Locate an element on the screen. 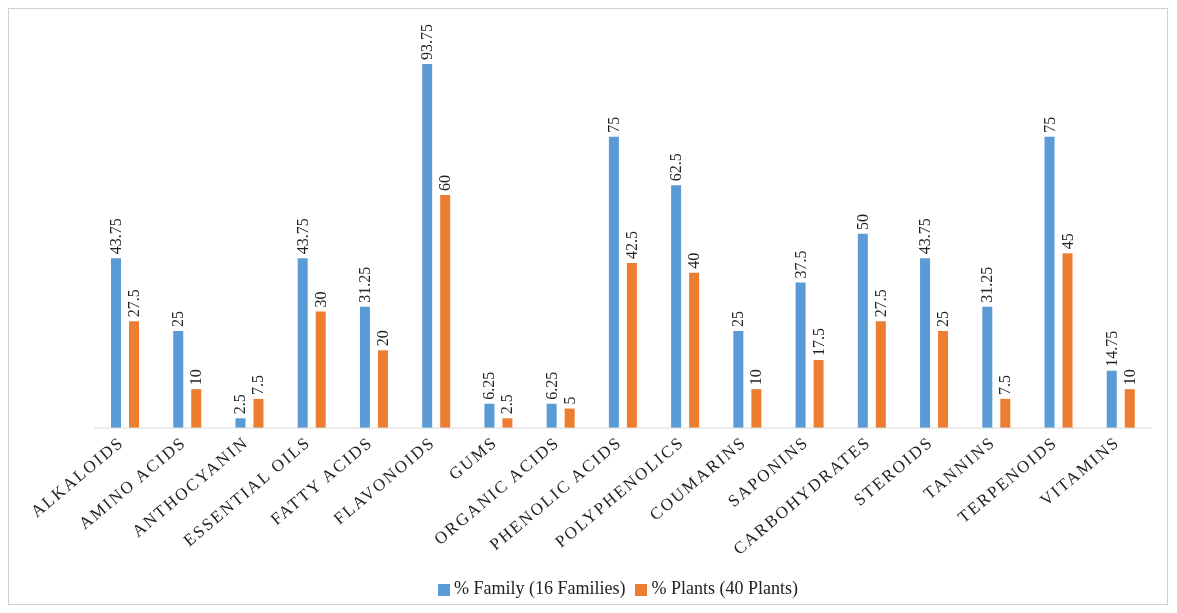 The height and width of the screenshot is (613, 1177). data-label: 93.75 is located at coordinates (427, 42).